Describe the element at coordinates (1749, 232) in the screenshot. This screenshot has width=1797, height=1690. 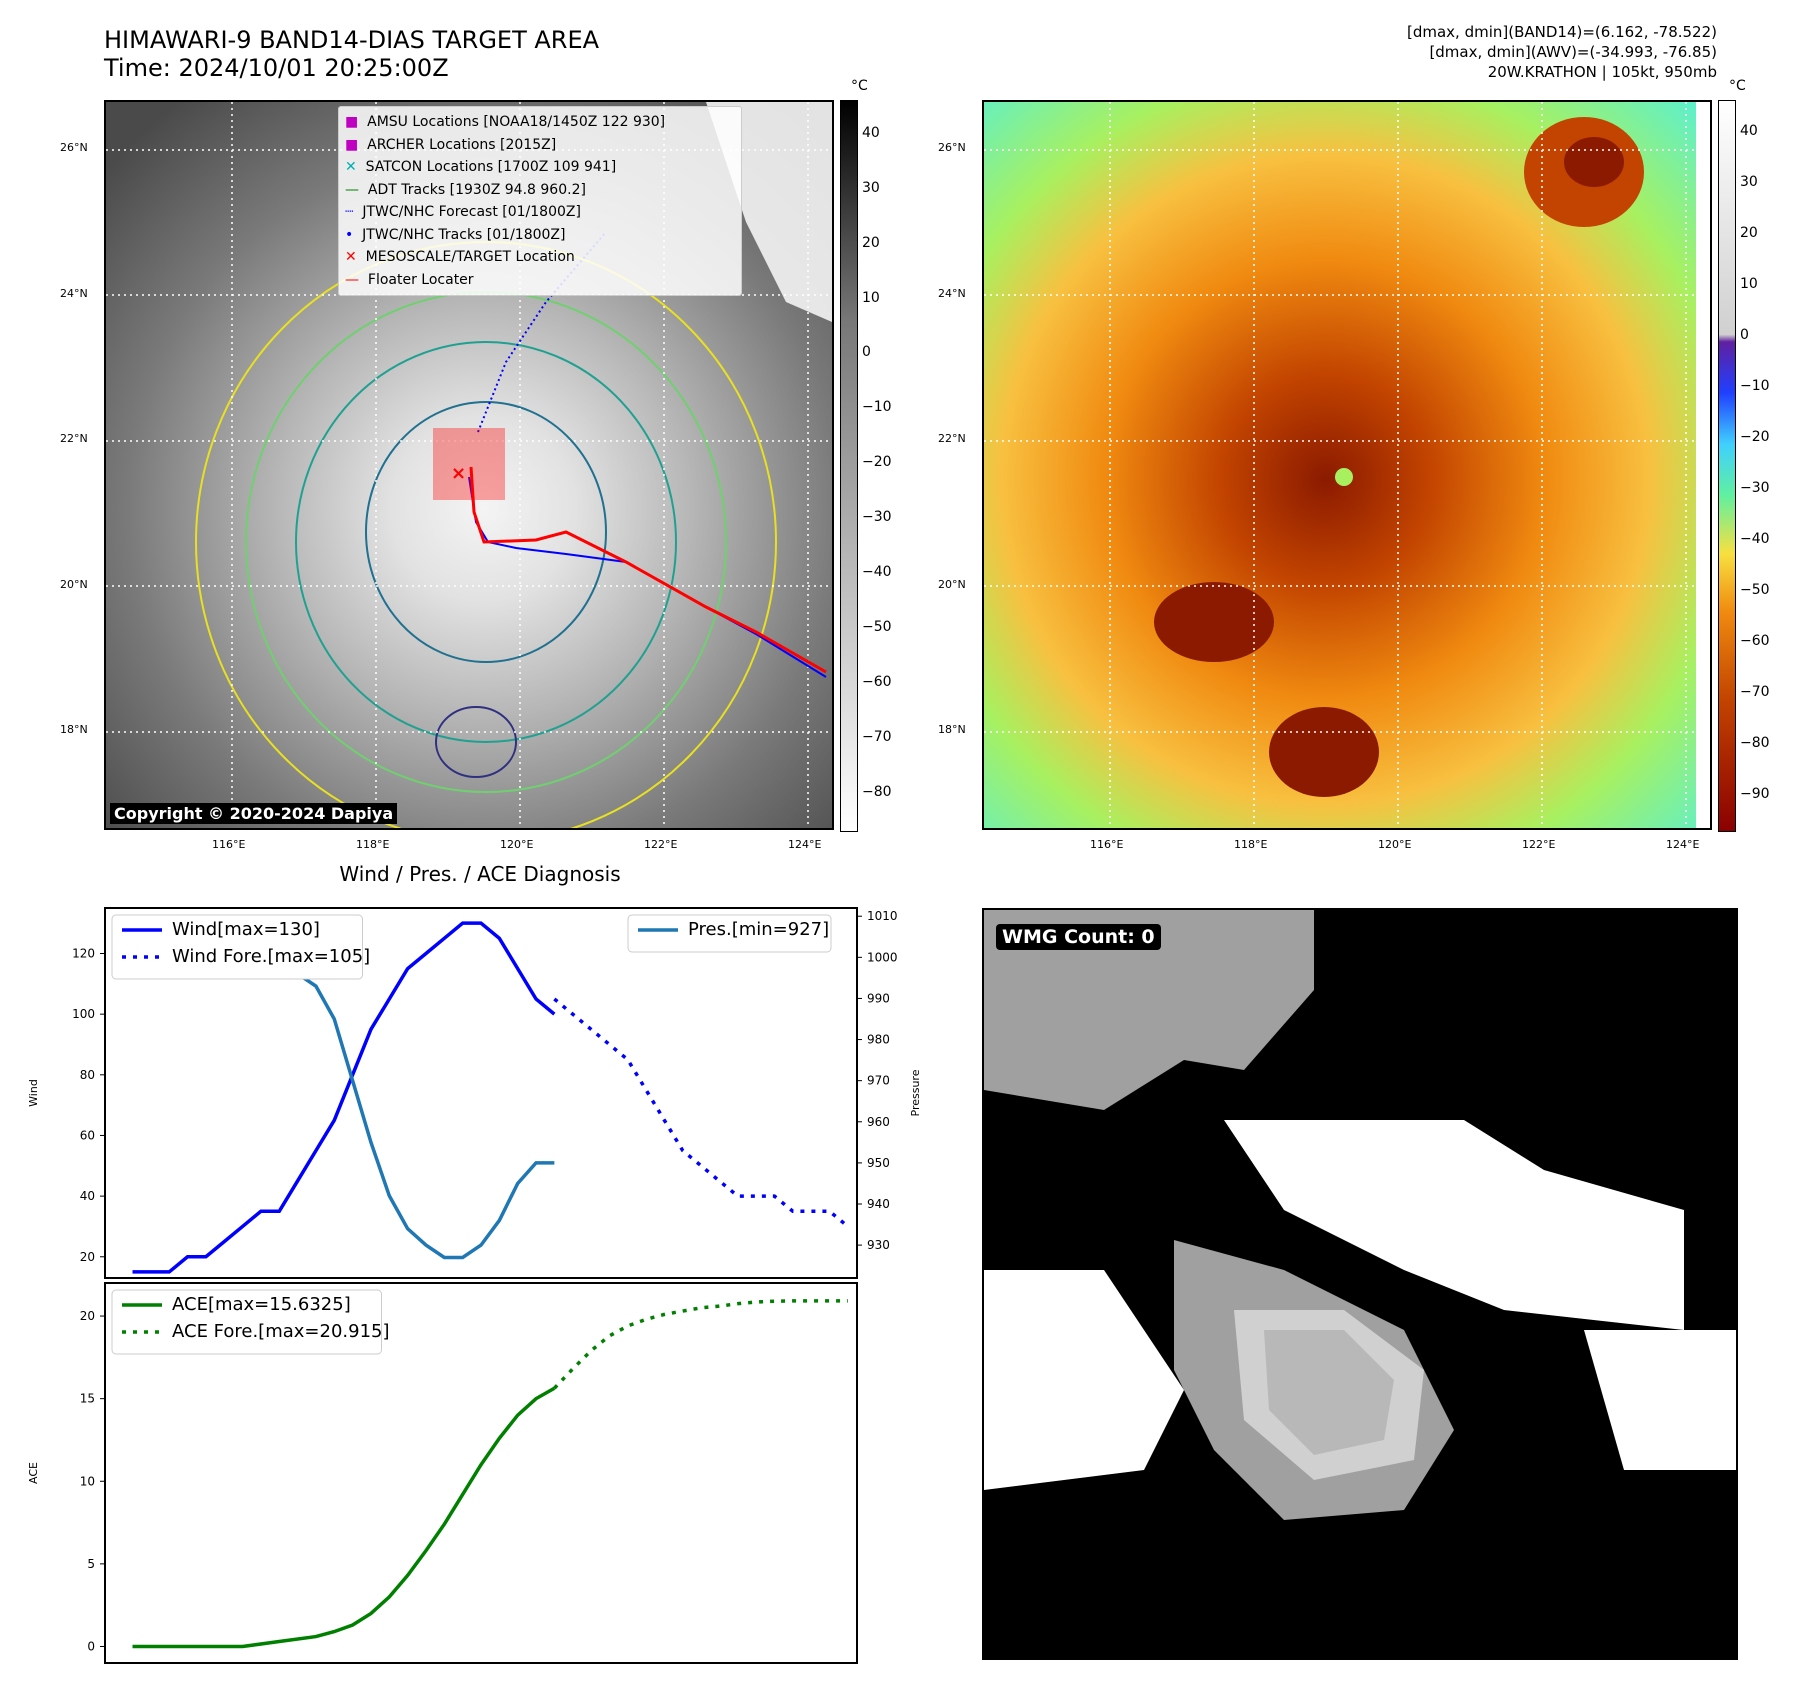
I see `colorbar-tick-label: 20` at that location.